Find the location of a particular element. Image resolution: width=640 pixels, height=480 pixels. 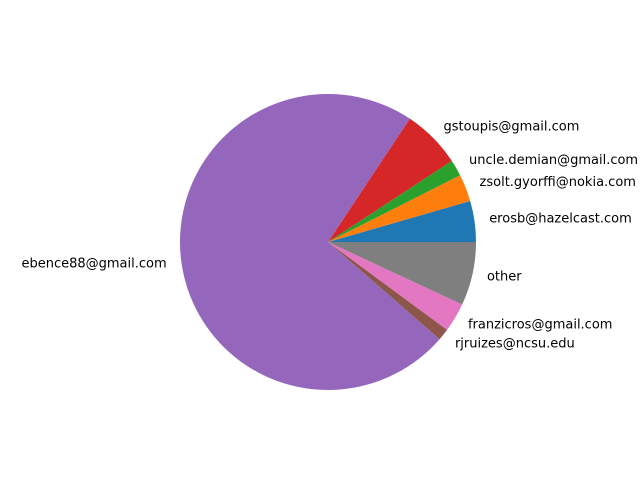

pie-label-ebence88-gmail-com: ebence88@gmail.com is located at coordinates (93, 263).